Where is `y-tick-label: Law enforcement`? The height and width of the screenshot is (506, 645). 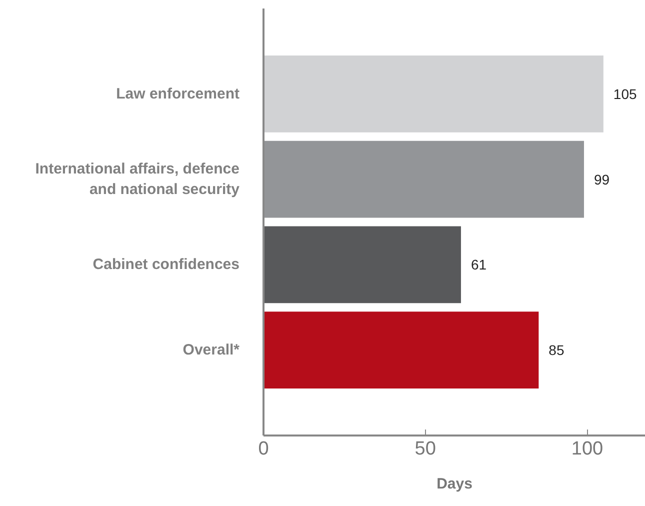 y-tick-label: Law enforcement is located at coordinates (178, 93).